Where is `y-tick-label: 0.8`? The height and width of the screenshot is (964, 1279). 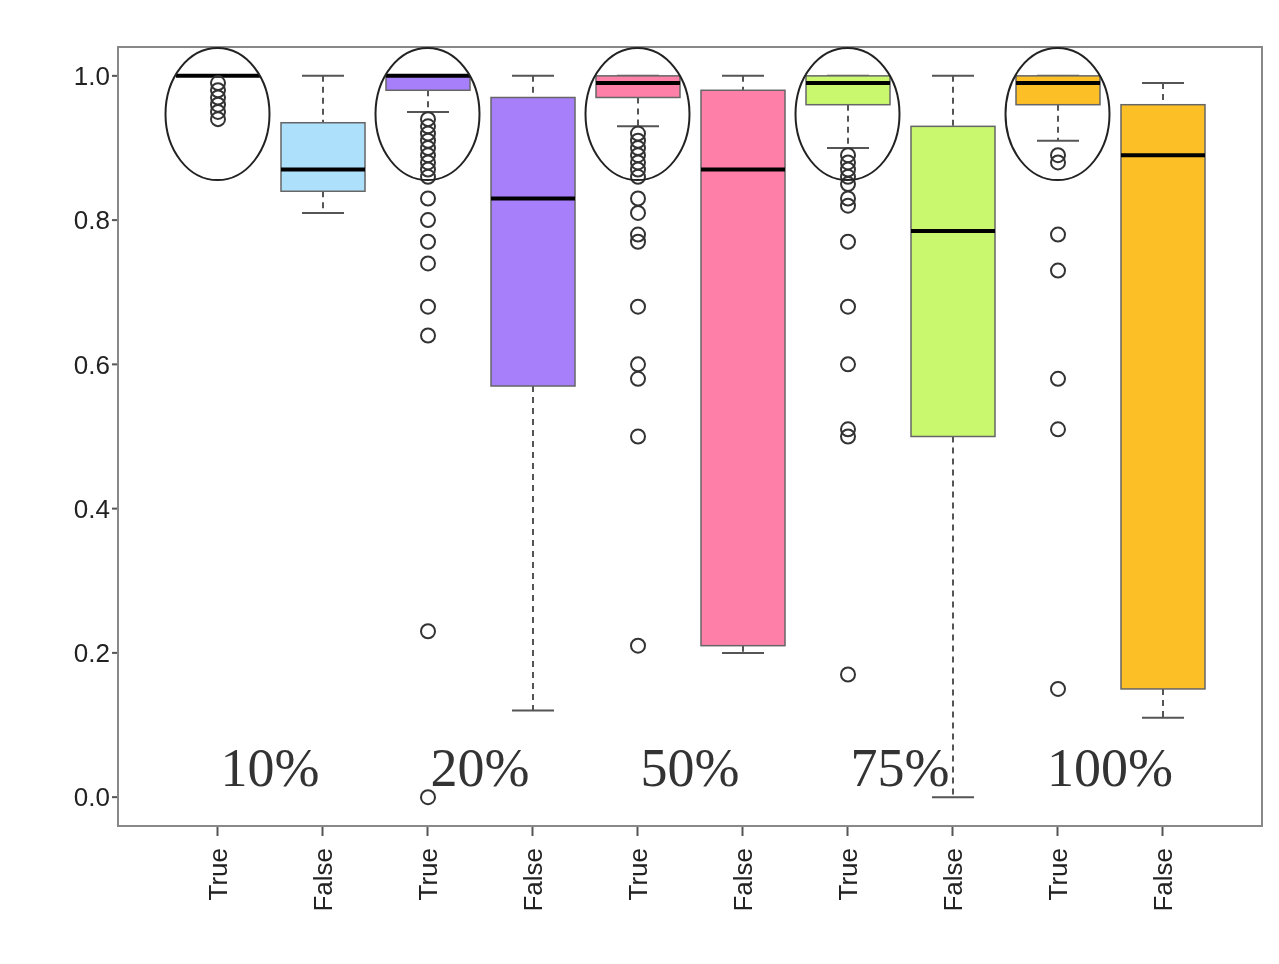
y-tick-label: 0.8 is located at coordinates (91, 220).